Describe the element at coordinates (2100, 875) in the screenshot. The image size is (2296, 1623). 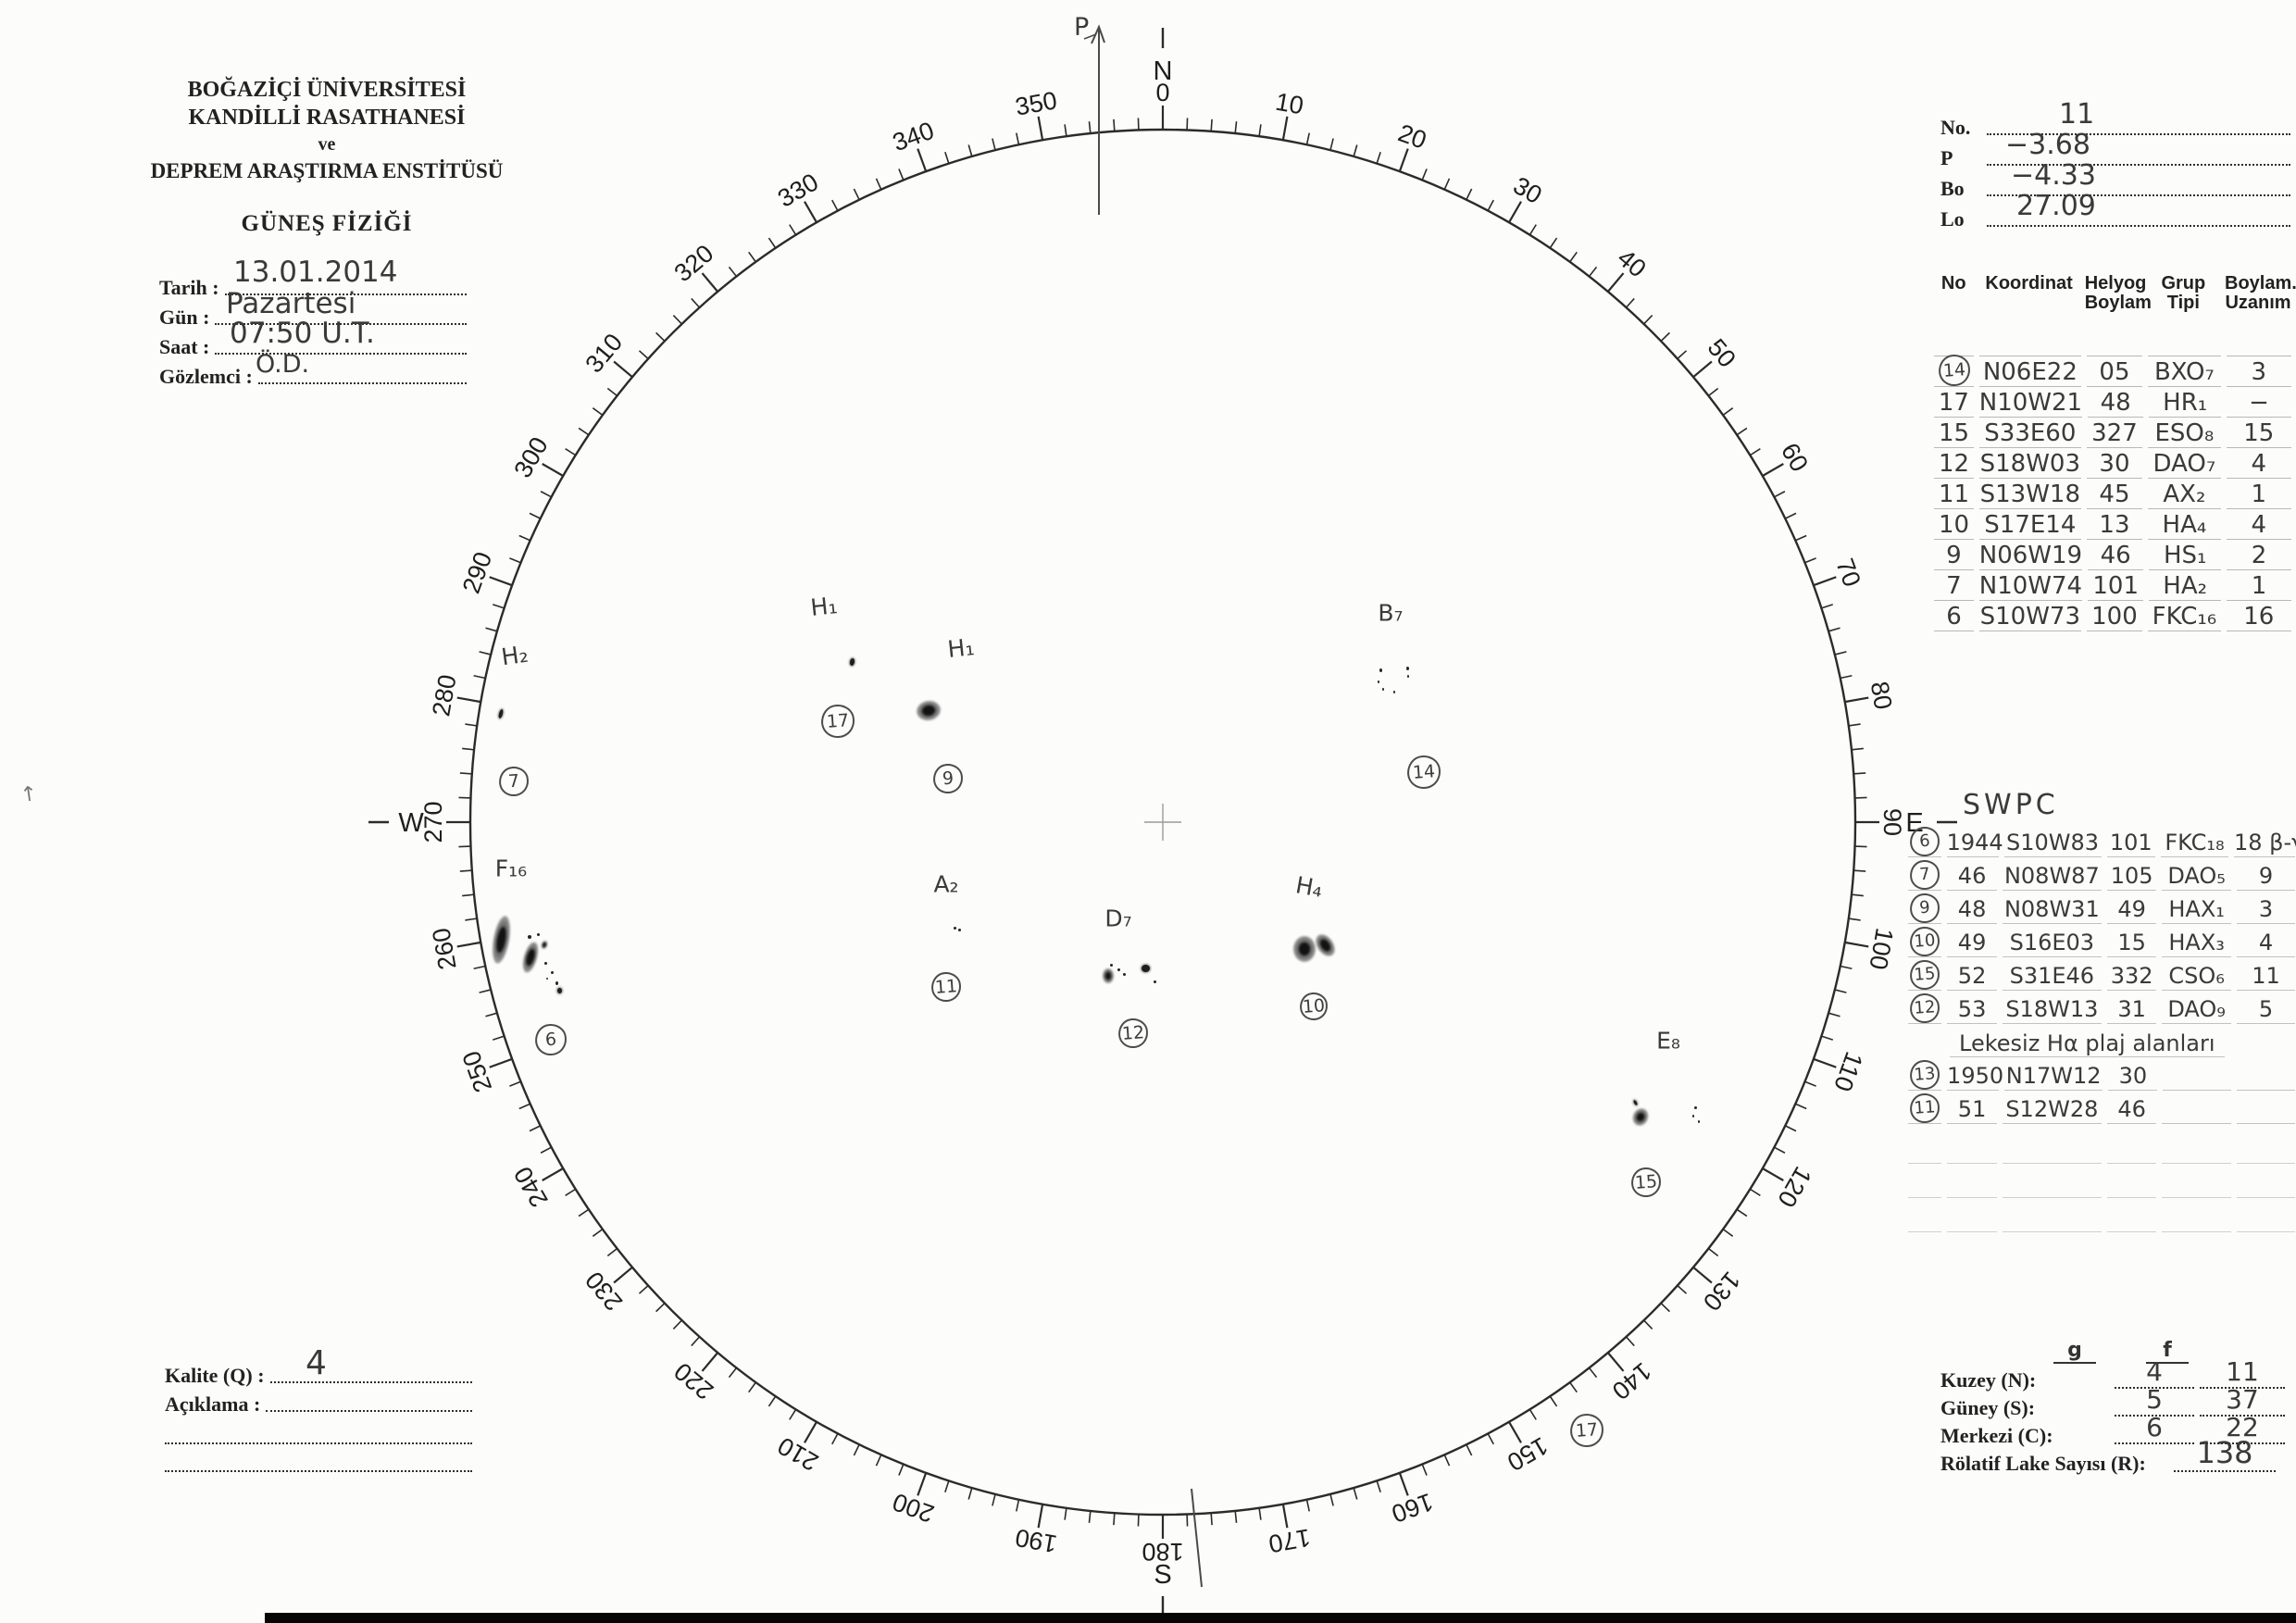
I see `swpc-row: 7 46 N08W87 105 DAO₅ 9` at that location.